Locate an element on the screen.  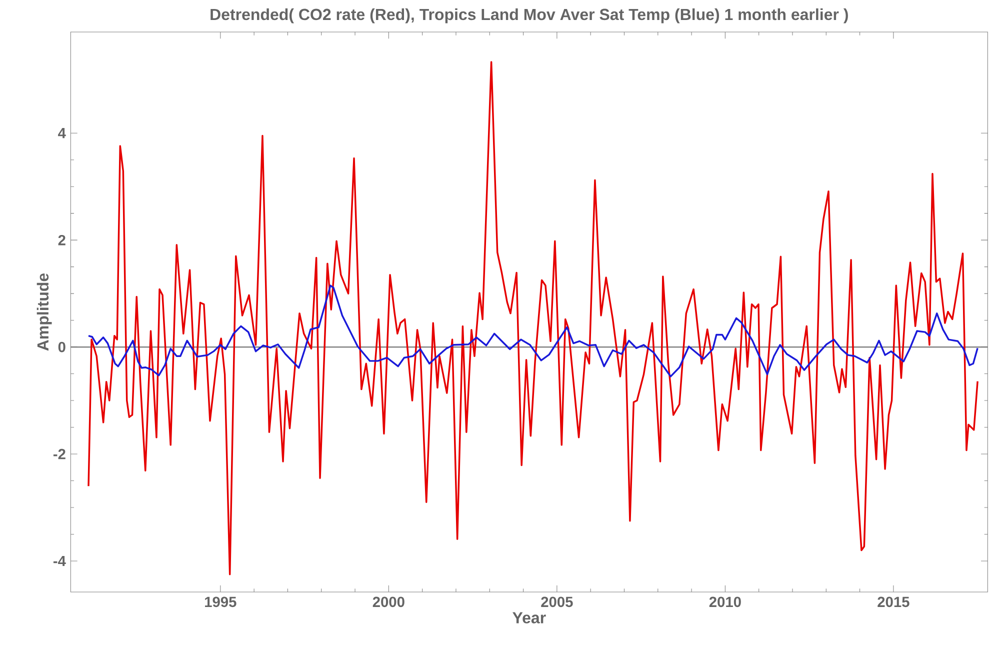
chart-title: Detrended( CO2 rate (Red), Tropics Land Mov Aver Sat Temp (Blue) 1 month earlier ) is located at coordinates (529, 16).